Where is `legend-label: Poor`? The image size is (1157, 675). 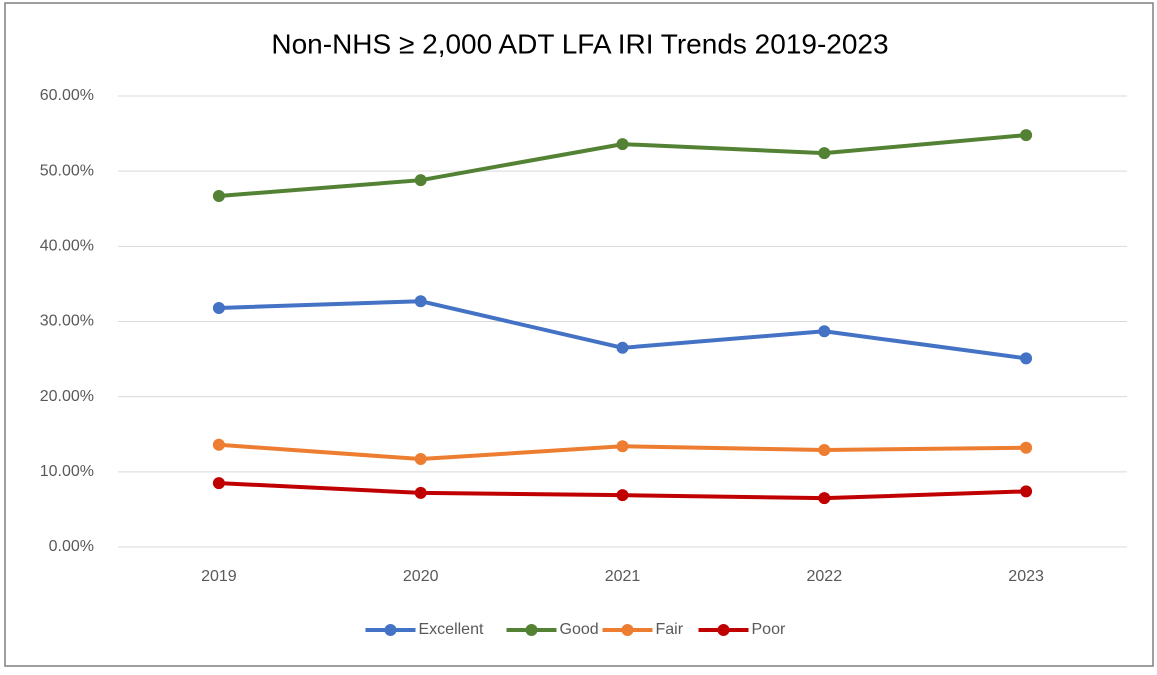
legend-label: Poor is located at coordinates (769, 629).